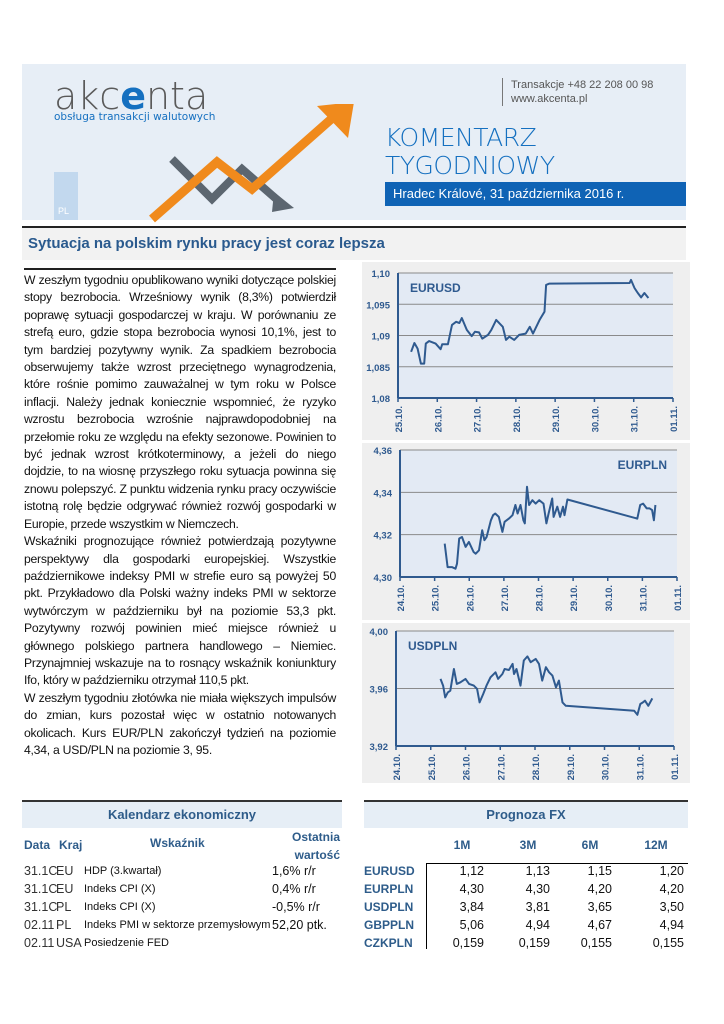  I want to click on y-tick-label: 4,34, so click(383, 493).